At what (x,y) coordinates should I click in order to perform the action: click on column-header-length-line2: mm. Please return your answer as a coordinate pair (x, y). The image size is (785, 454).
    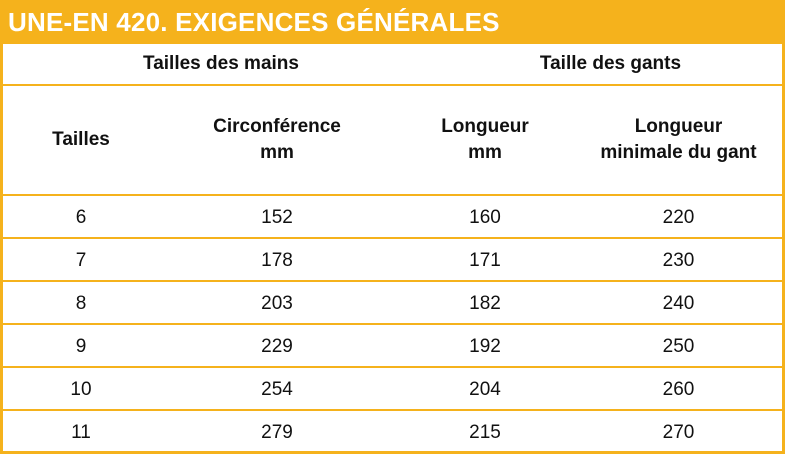
    Looking at the image, I should click on (485, 152).